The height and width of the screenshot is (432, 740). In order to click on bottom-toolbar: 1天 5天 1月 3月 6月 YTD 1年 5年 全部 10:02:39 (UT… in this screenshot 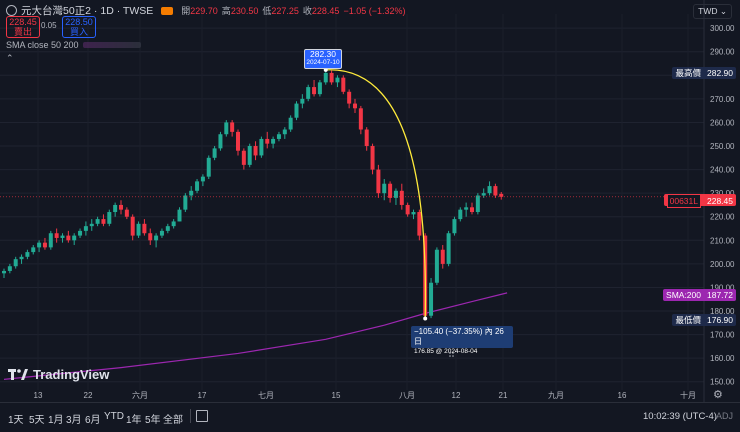, I will do `click(370, 417)`.